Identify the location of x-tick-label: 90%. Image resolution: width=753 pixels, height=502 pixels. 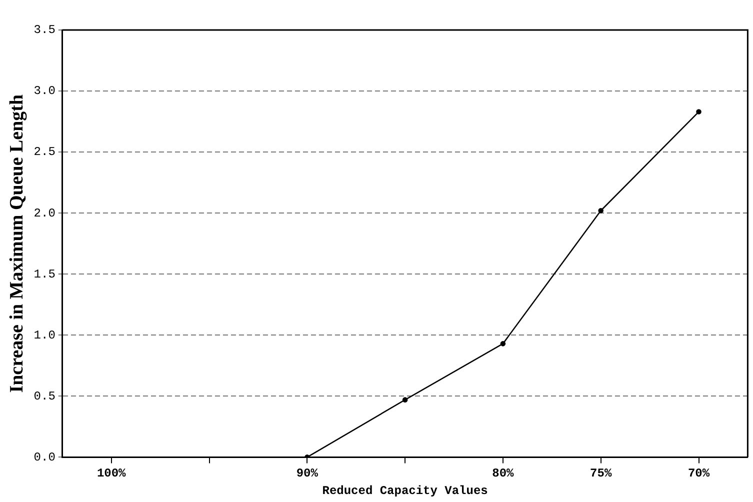
(307, 473).